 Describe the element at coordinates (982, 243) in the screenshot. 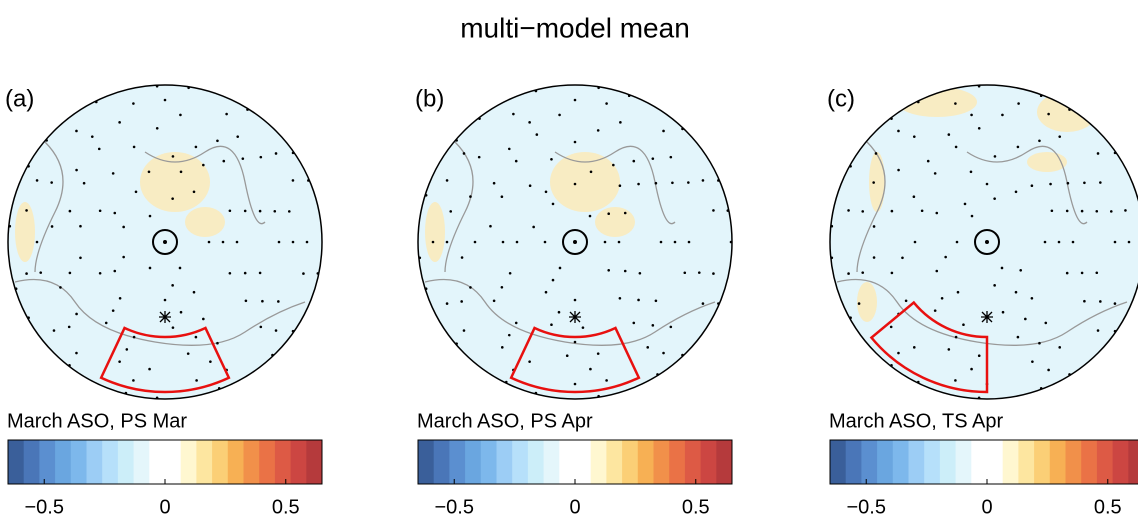

I see `coastline` at that location.